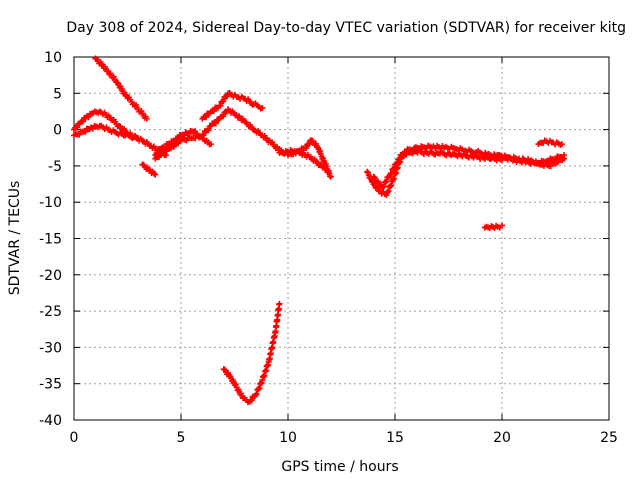 This screenshot has width=640, height=480. I want to click on x-tick-label: 20, so click(502, 438).